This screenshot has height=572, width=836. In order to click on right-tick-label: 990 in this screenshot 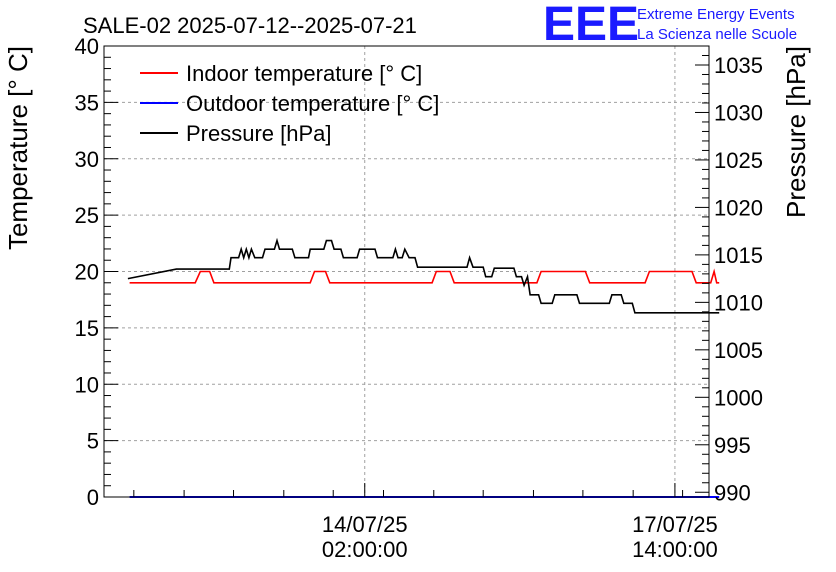, I will do `click(732, 492)`.